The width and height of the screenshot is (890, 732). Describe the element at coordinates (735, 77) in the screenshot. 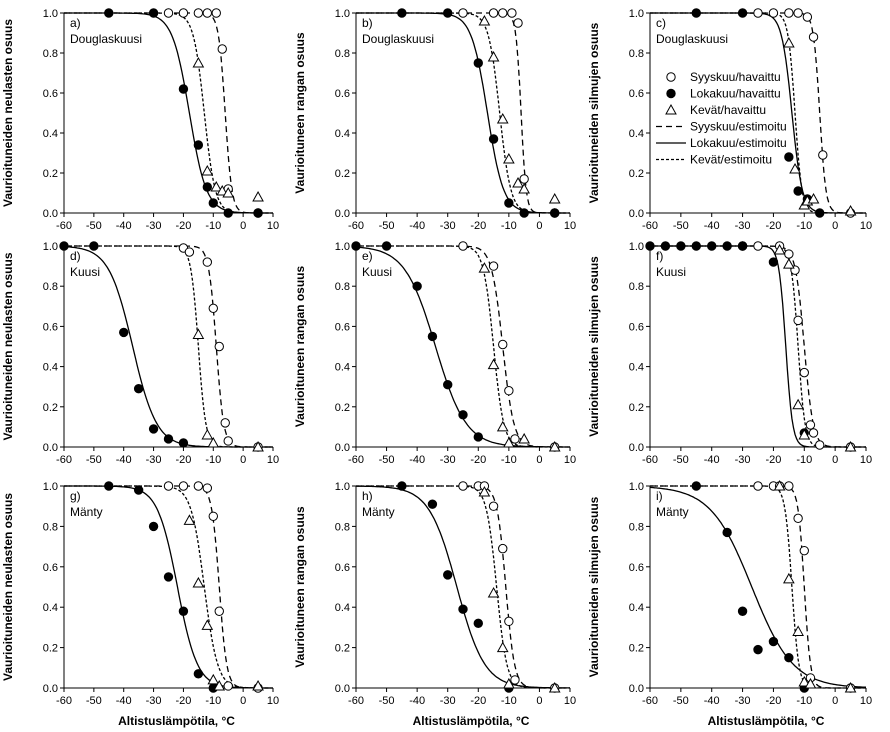

I see `legend-label: Syyskuu/havaittu` at that location.